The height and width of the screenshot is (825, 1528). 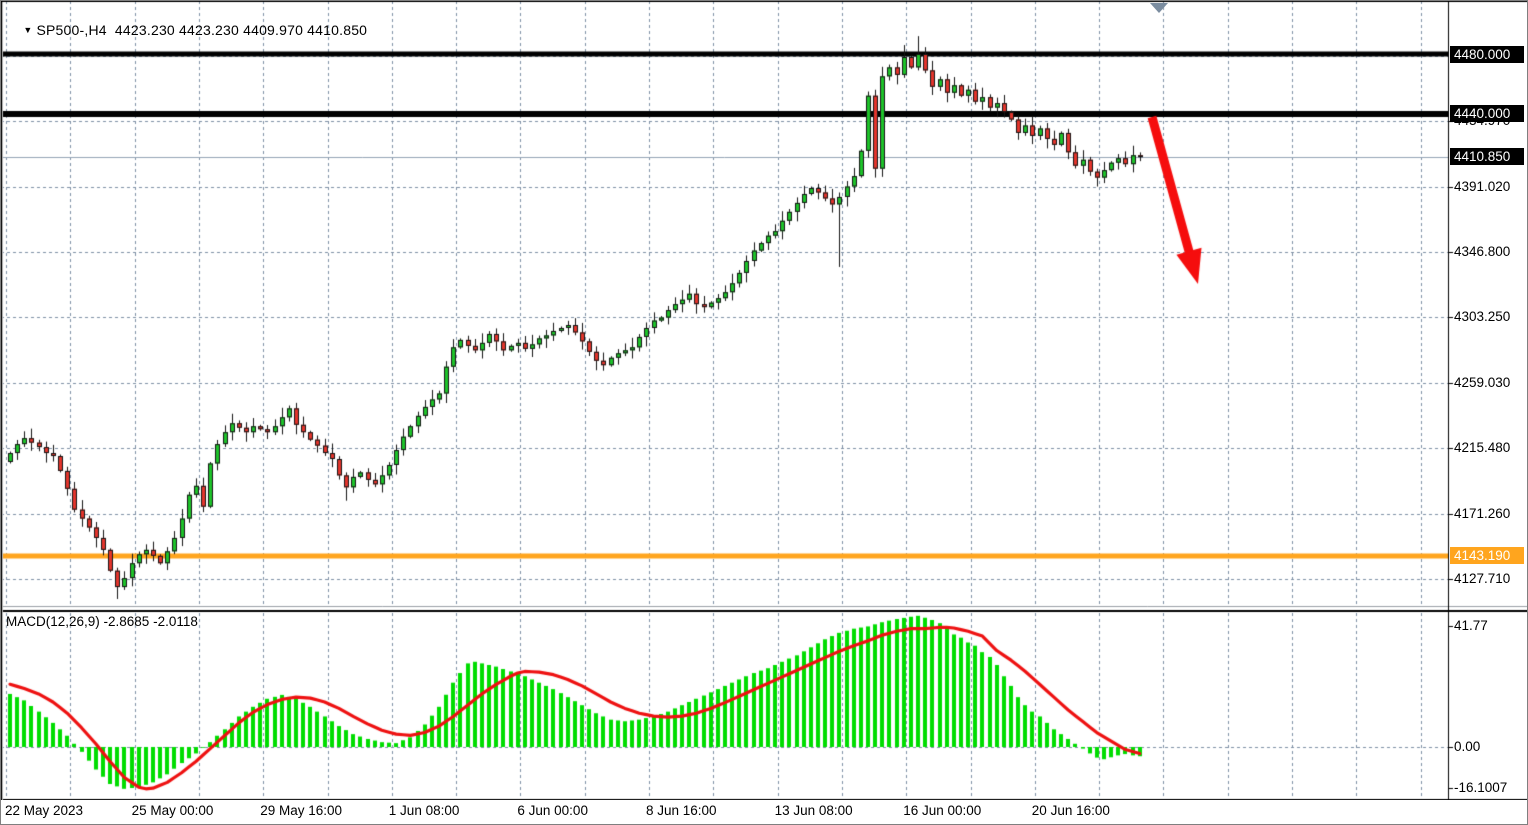 What do you see at coordinates (1482, 317) in the screenshot?
I see `price-axis-label: 4303.250` at bounding box center [1482, 317].